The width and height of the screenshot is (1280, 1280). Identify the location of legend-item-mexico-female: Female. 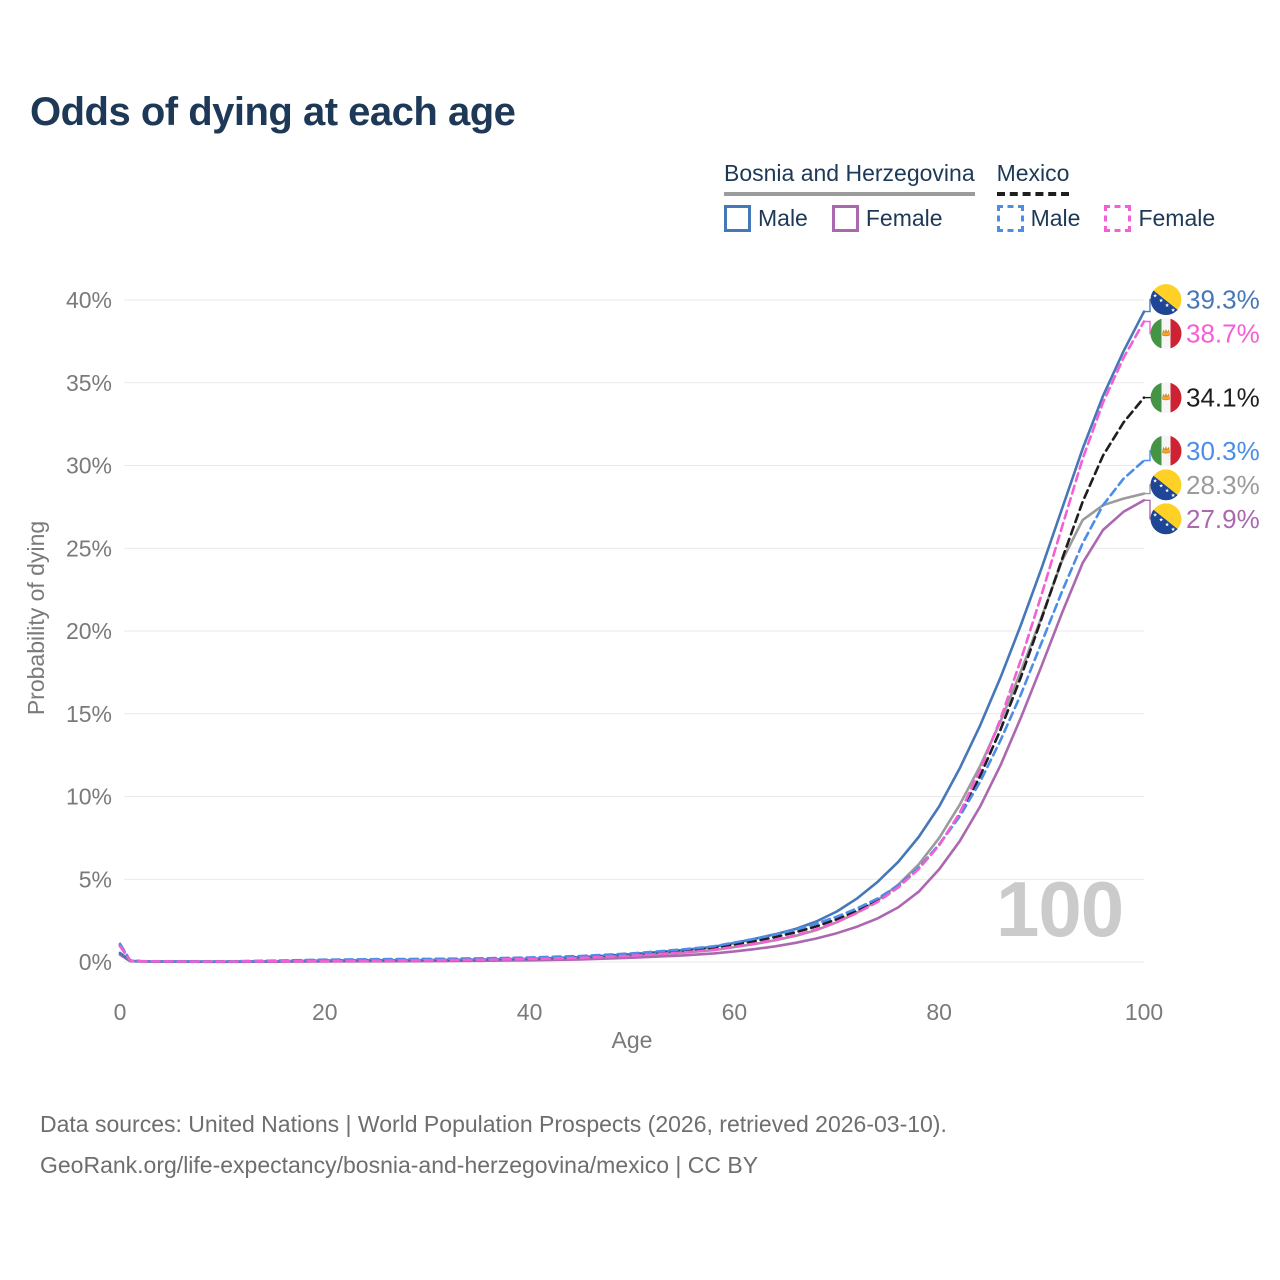
(1159, 218).